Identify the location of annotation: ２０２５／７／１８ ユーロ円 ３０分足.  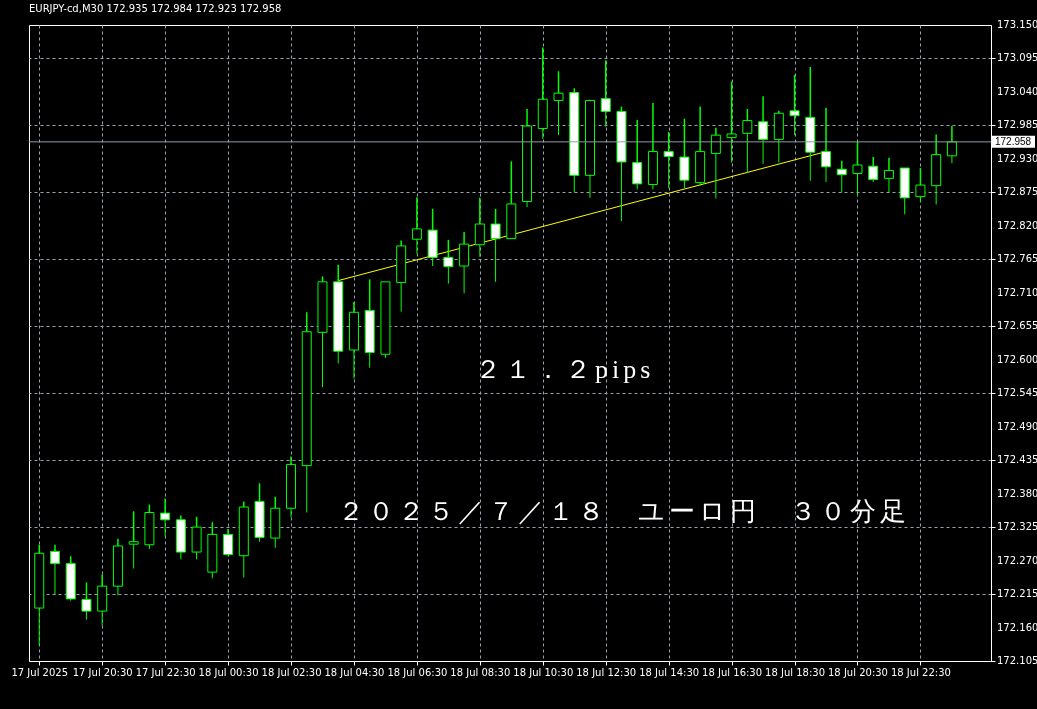
(624, 512).